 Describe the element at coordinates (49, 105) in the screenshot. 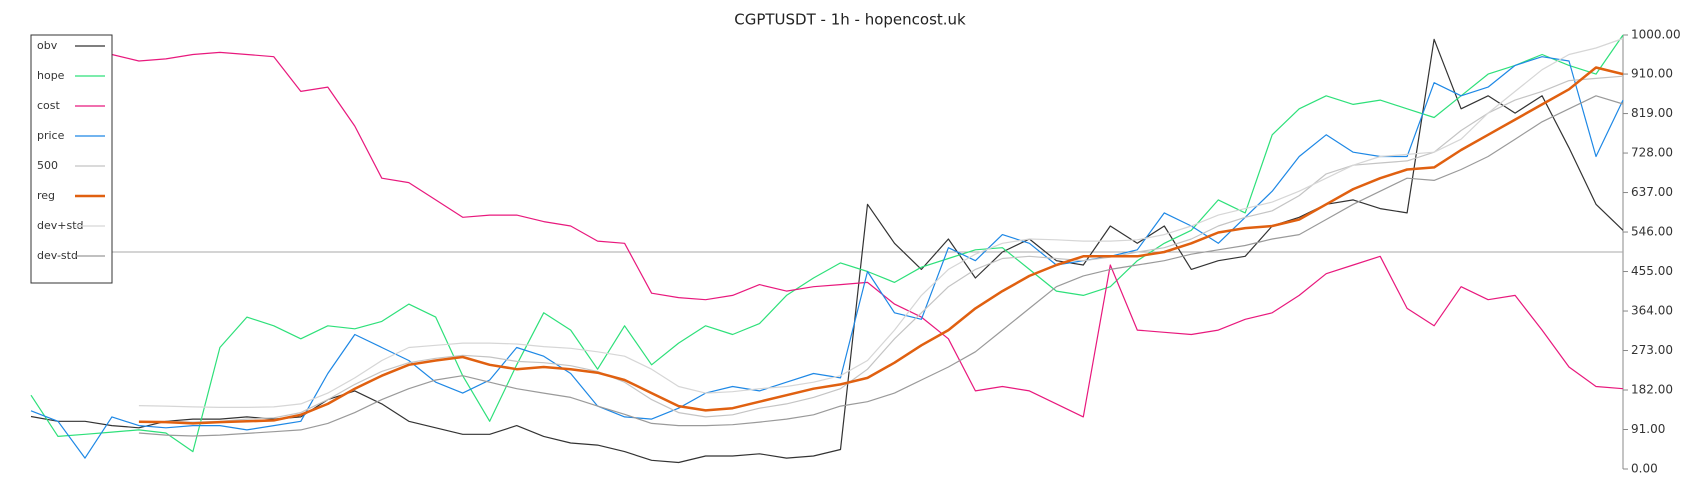

I see `legend-label: cost` at that location.